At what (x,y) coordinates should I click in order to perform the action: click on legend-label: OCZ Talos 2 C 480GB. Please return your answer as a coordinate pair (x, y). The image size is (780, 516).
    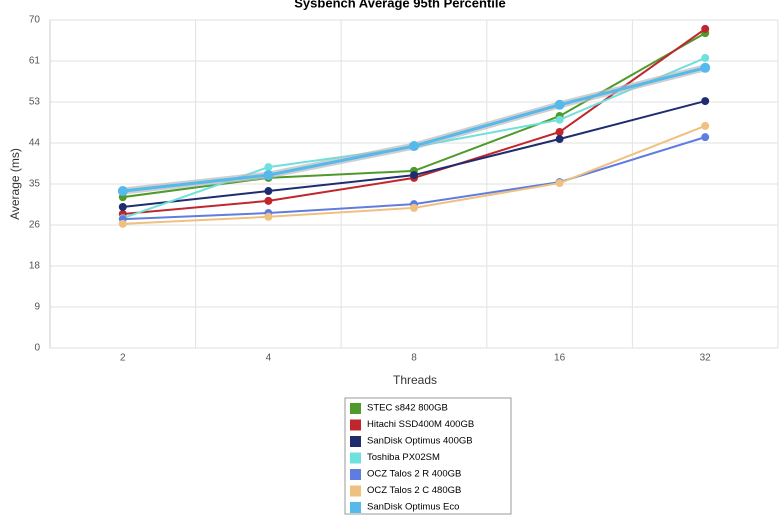
    Looking at the image, I should click on (414, 490).